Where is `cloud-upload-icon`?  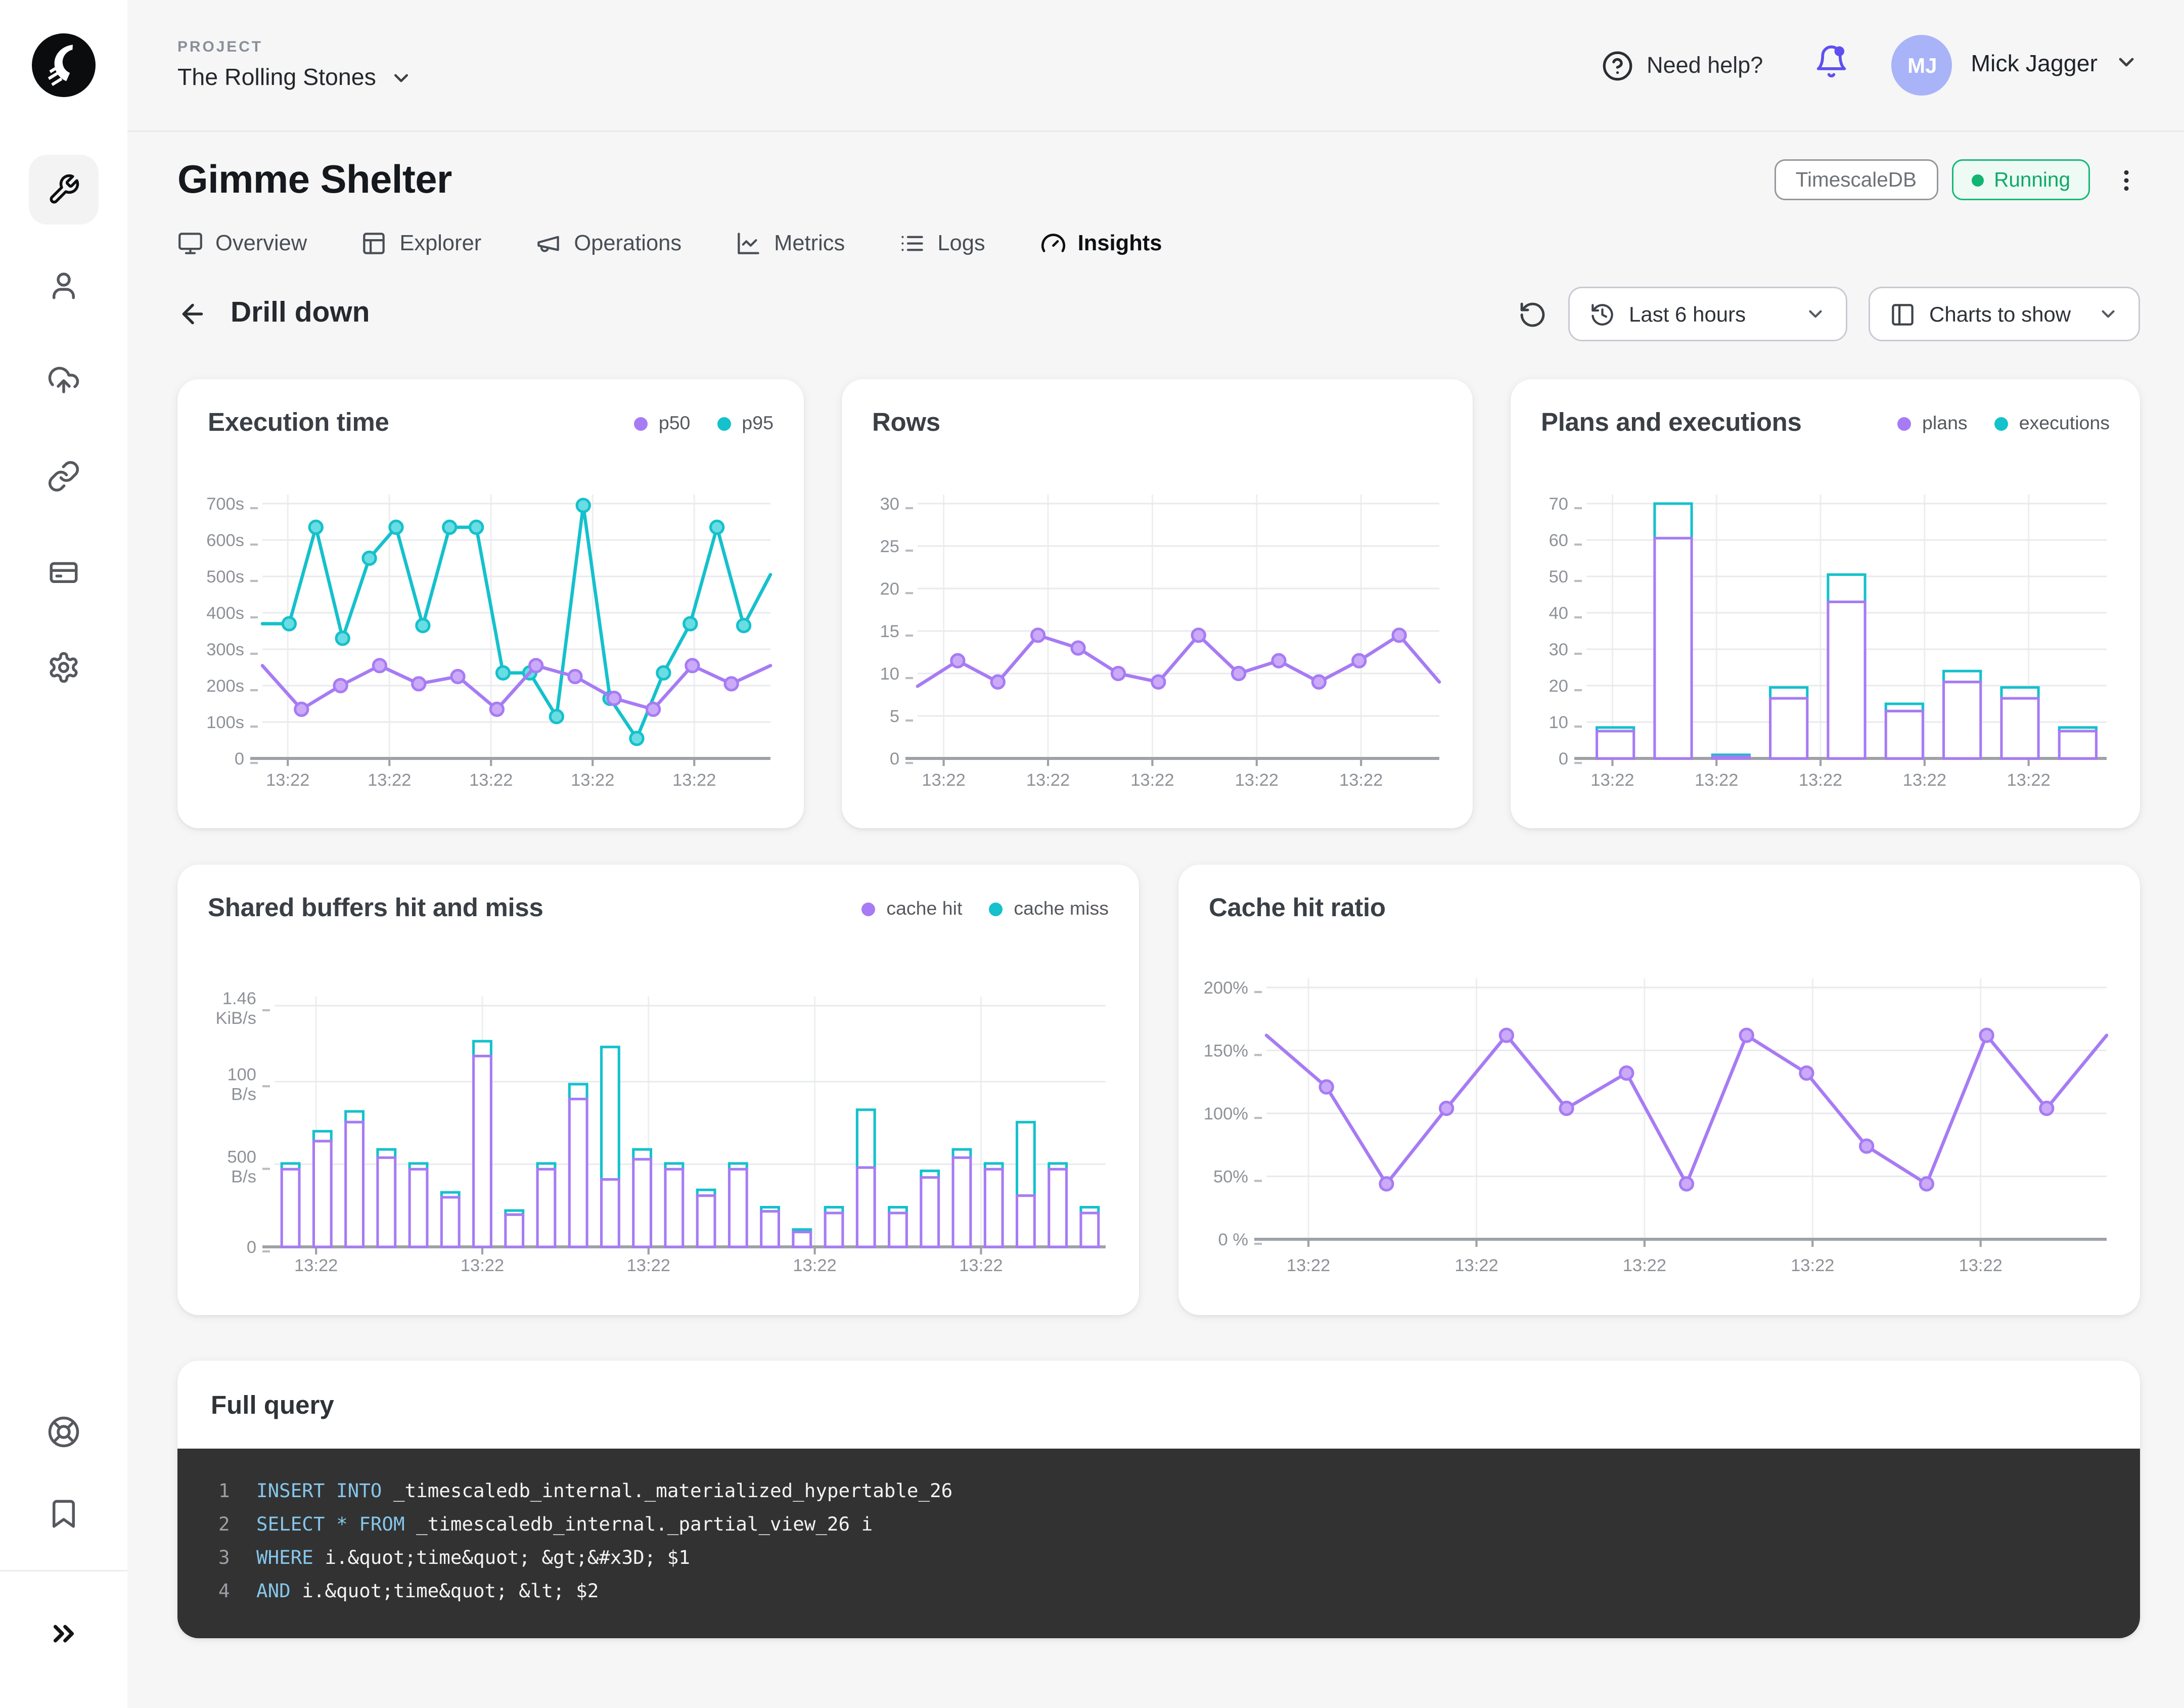 cloud-upload-icon is located at coordinates (63, 380).